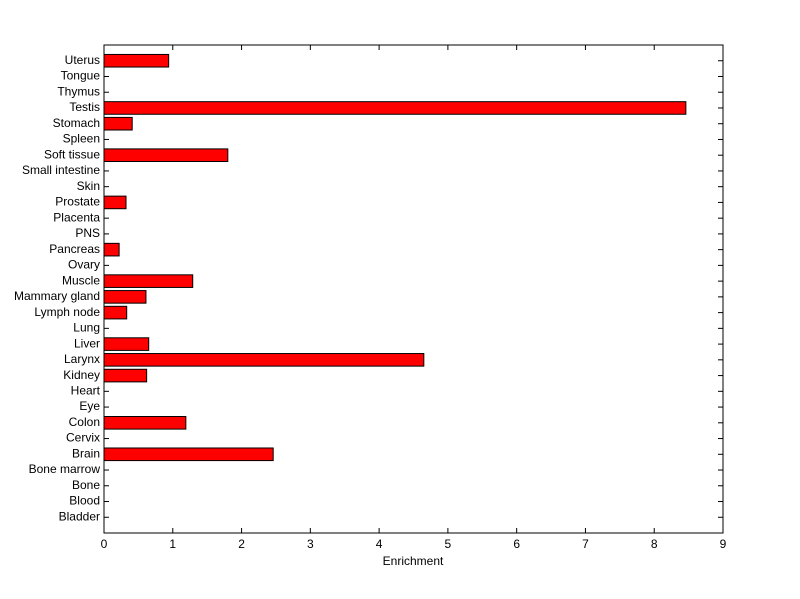 The image size is (800, 599). Describe the element at coordinates (84, 265) in the screenshot. I see `y-tick-label: Ovary` at that location.